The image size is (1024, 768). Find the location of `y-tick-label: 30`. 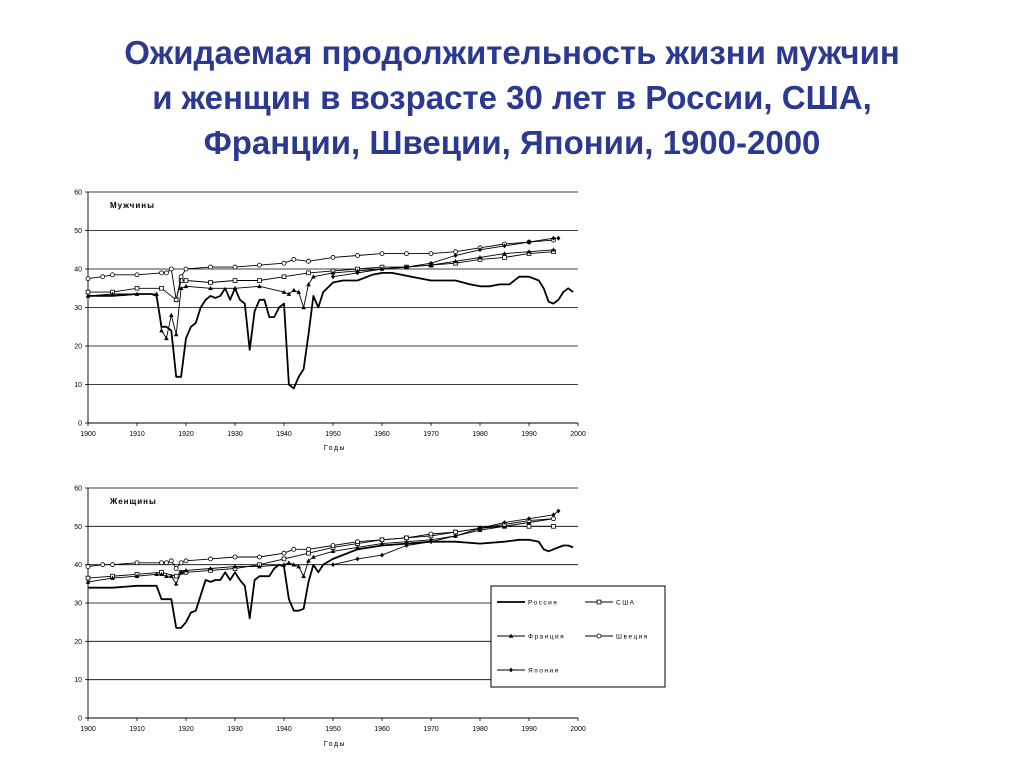

y-tick-label: 30 is located at coordinates (78, 308).